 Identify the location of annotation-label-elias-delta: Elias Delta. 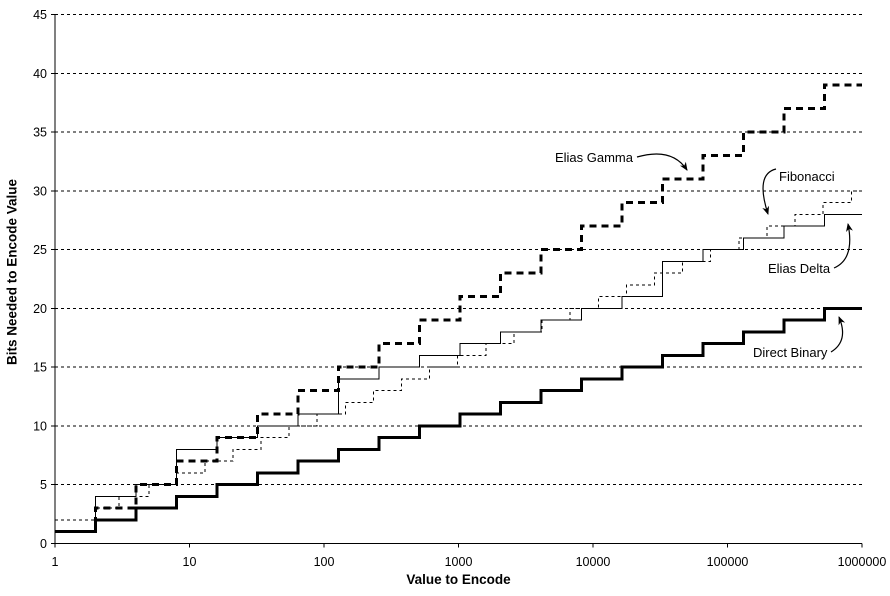
(799, 268).